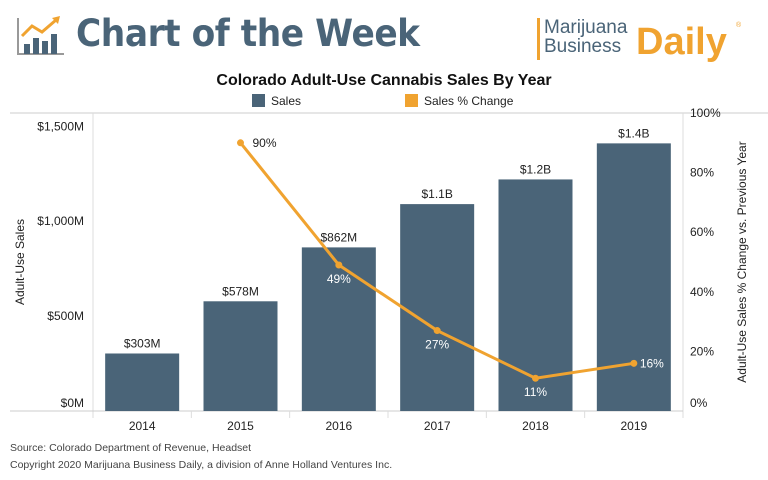 The width and height of the screenshot is (768, 480). I want to click on y2-tick-label: 60%, so click(702, 232).